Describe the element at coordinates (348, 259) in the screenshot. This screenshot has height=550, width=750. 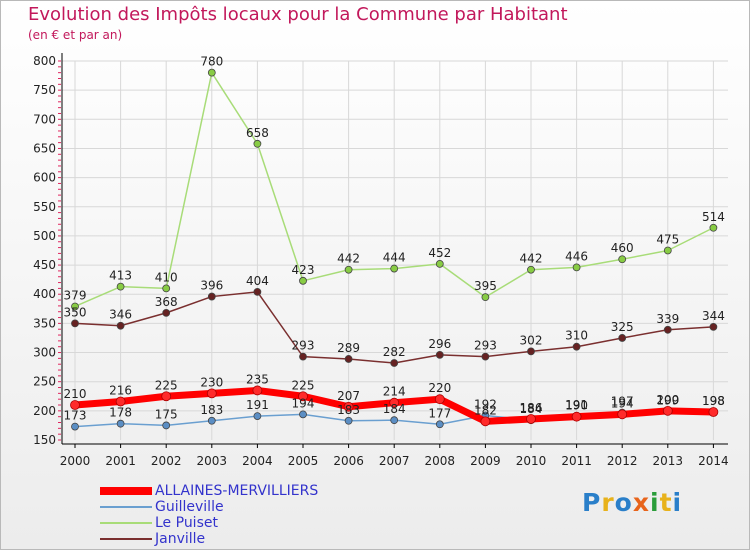
I see `data-label-le-puiset-2006: 442` at that location.